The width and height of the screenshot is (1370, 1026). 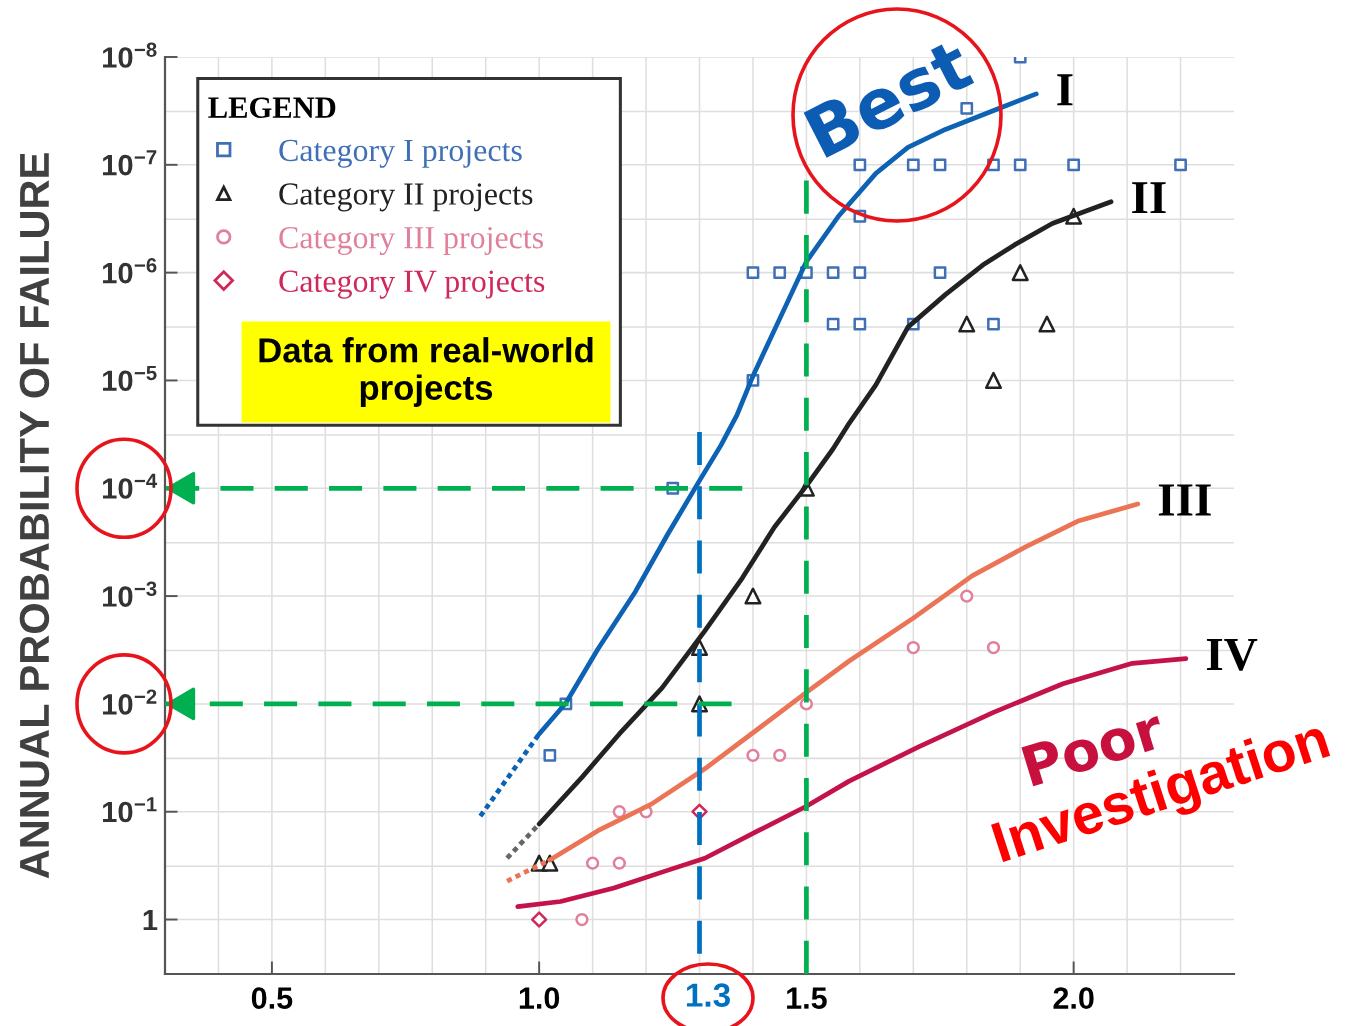 What do you see at coordinates (1232, 655) in the screenshot?
I see `series-label: IV` at bounding box center [1232, 655].